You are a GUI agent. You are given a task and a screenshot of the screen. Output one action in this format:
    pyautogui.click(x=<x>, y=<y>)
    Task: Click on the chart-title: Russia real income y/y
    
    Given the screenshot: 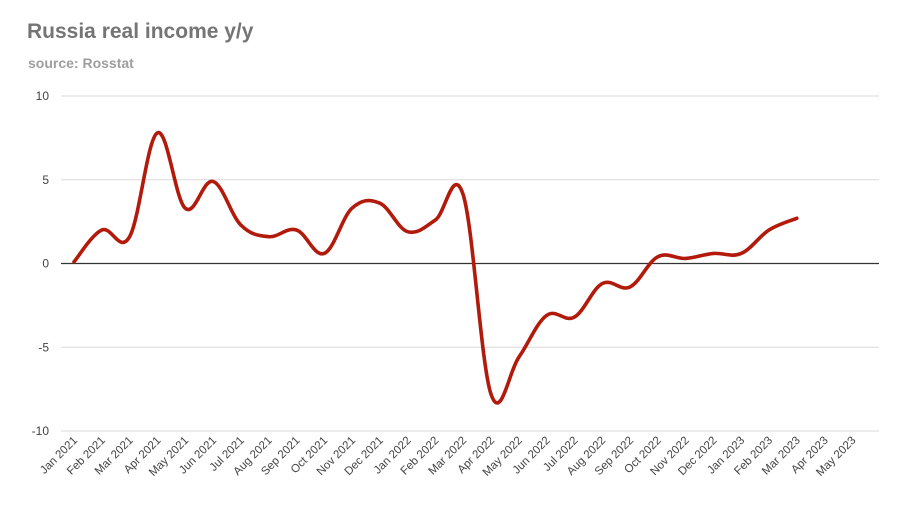 What is the action you would take?
    pyautogui.click(x=140, y=31)
    